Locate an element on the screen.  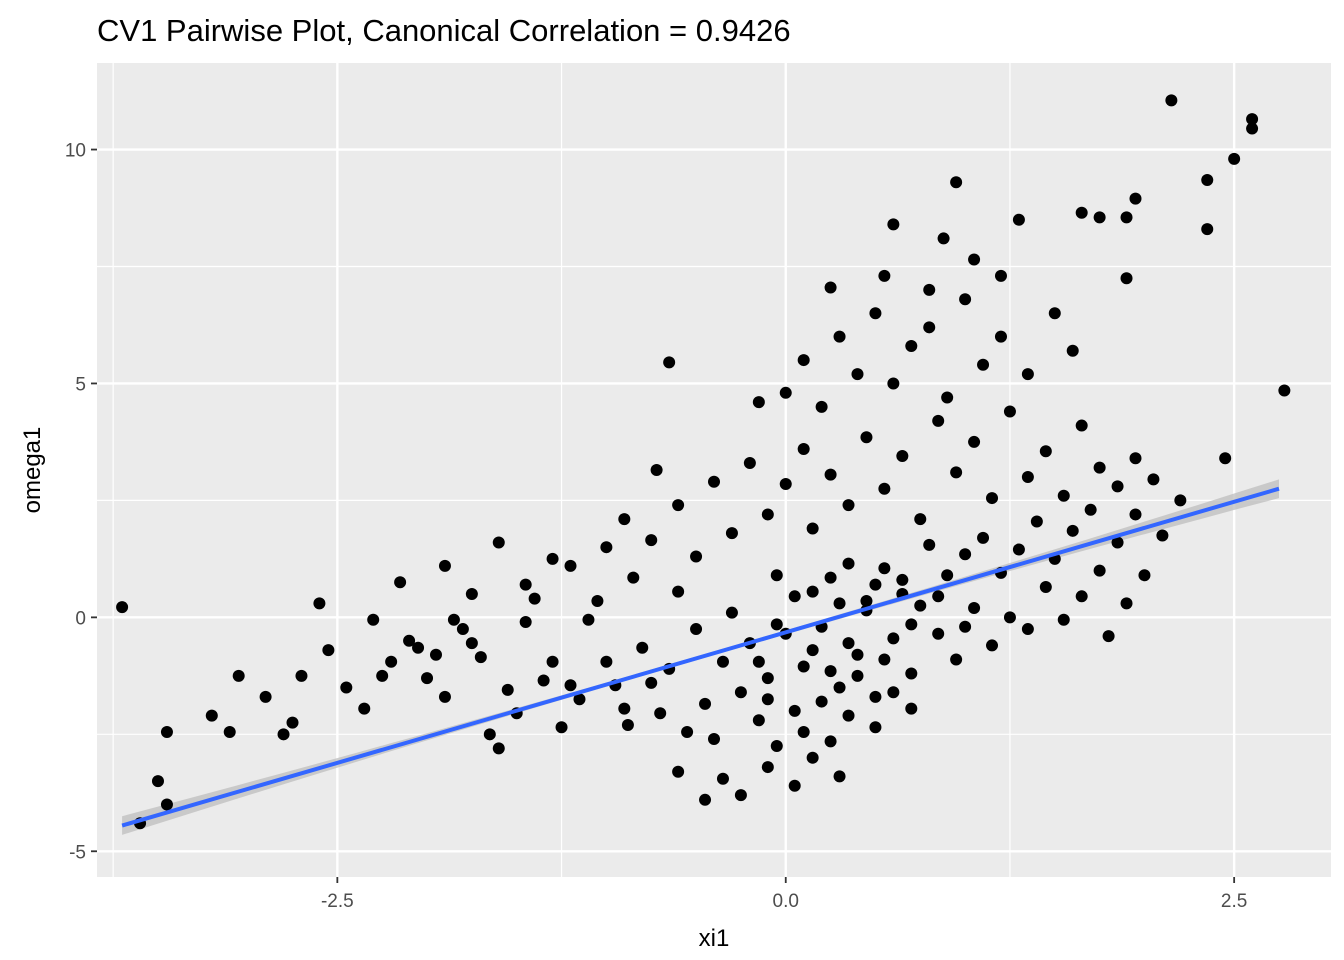
y-tick-label: 10 is located at coordinates (75, 151).